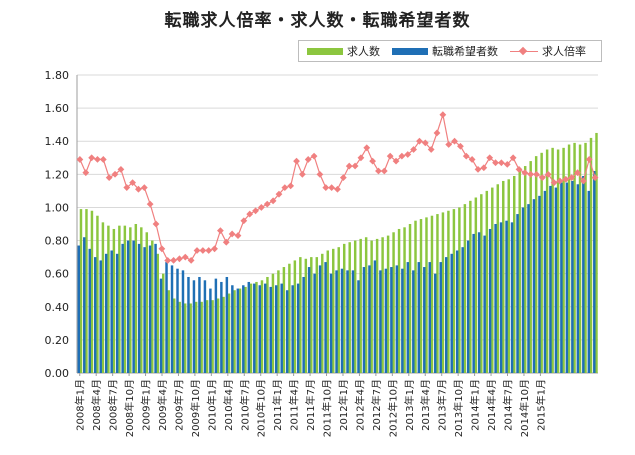  What do you see at coordinates (195, 408) in the screenshot?
I see `x-tick-label: 2009年10月` at bounding box center [195, 408].